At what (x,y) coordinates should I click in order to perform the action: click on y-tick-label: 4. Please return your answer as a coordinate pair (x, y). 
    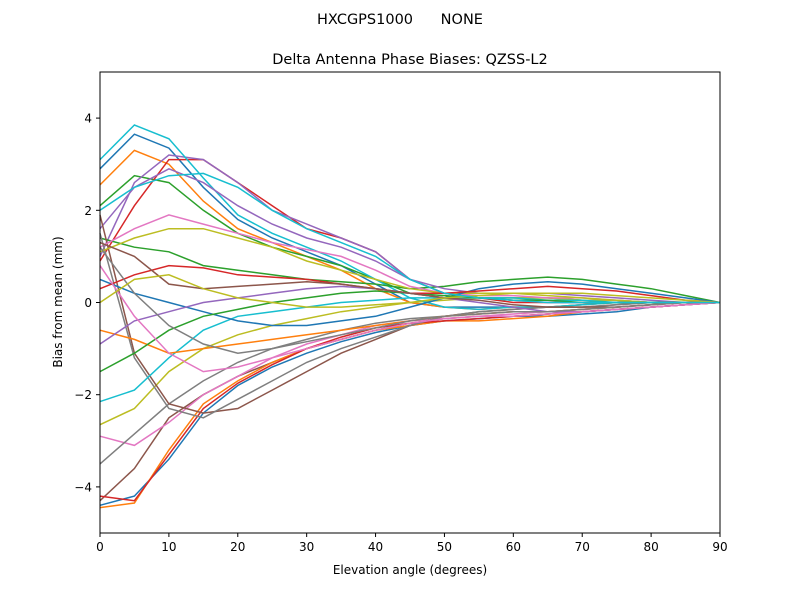
    Looking at the image, I should click on (88, 119).